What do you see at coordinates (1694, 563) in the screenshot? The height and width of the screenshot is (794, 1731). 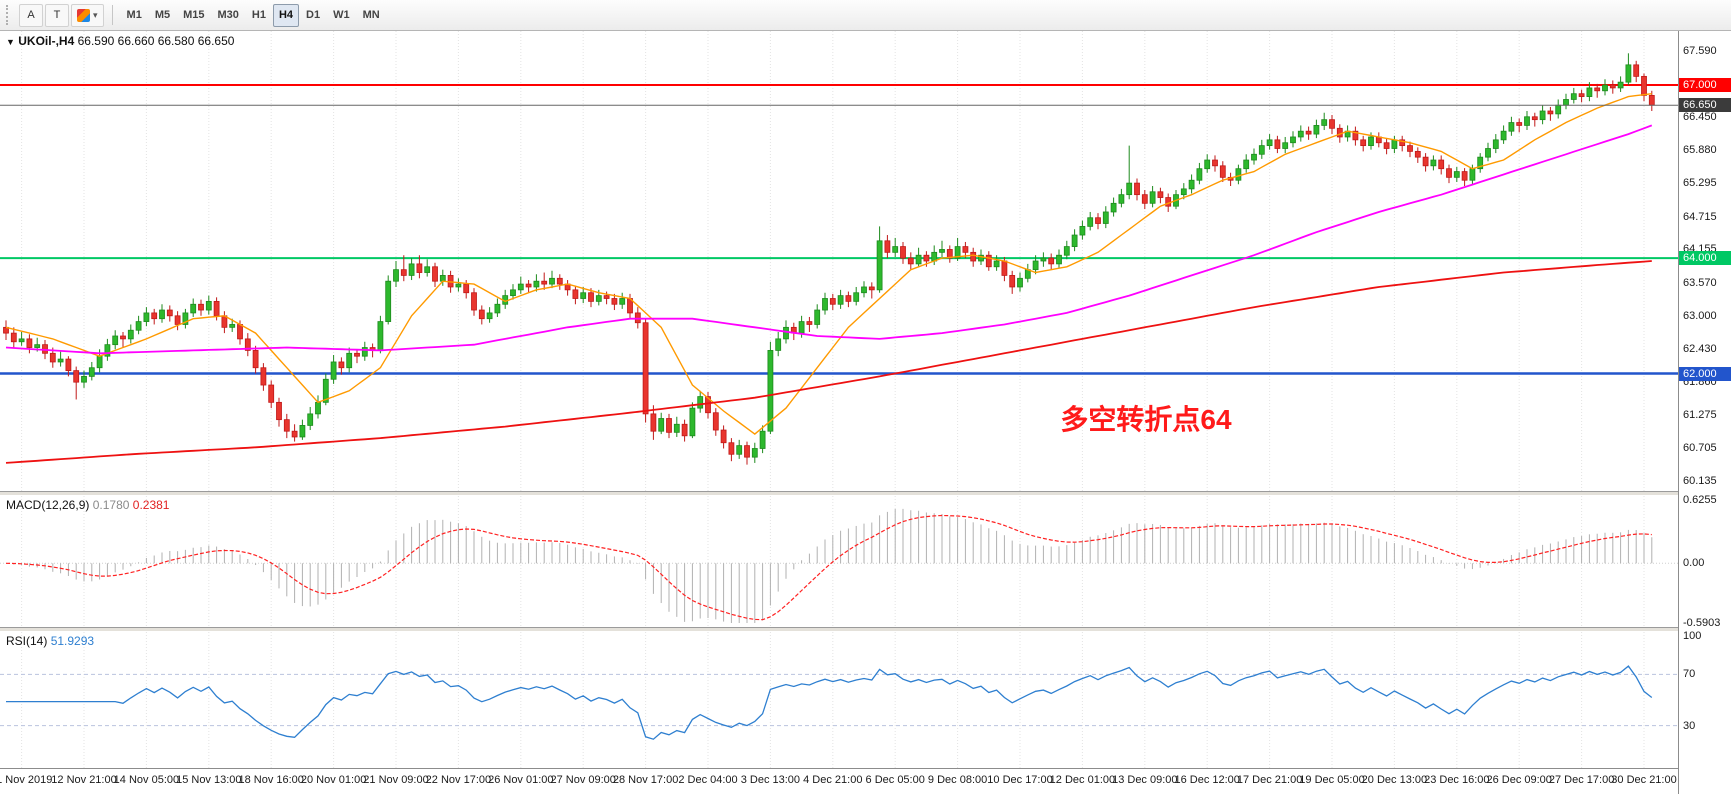 I see `macd-tick-0.00: 0.00` at bounding box center [1694, 563].